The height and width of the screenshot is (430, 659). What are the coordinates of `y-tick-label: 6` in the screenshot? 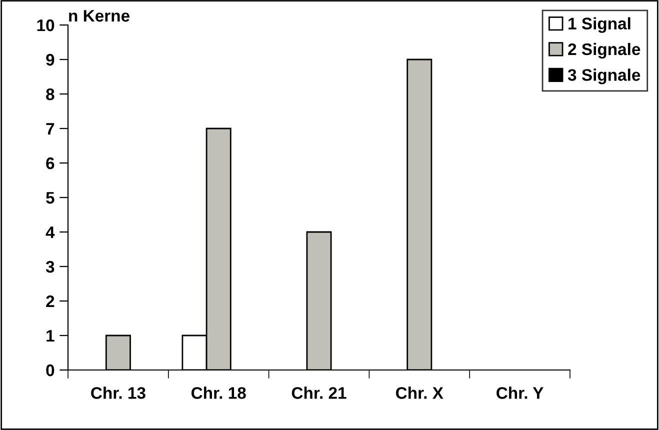 It's located at (50, 163).